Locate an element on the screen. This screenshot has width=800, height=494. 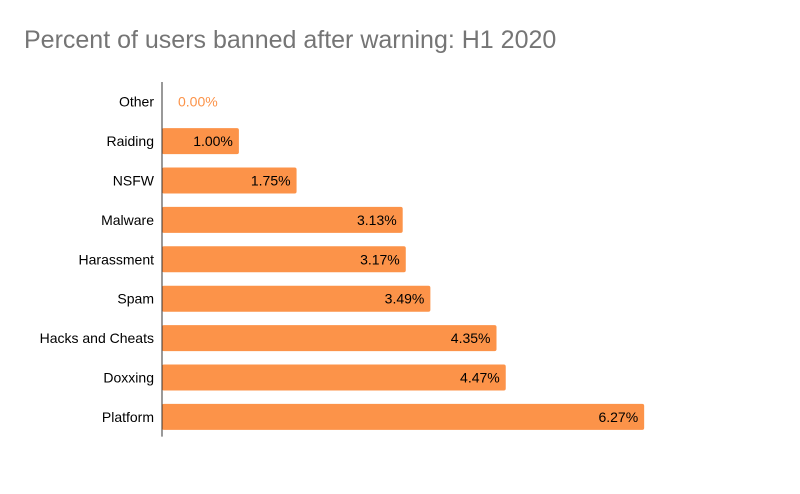
category-label: Hacks and Cheats is located at coordinates (97, 338).